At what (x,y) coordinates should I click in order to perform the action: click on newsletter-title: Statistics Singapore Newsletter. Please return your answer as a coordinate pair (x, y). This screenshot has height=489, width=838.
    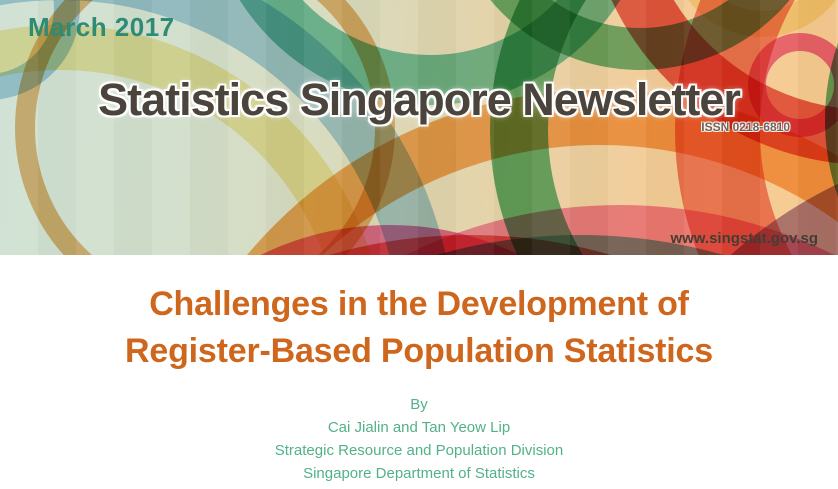
    Looking at the image, I should click on (419, 99).